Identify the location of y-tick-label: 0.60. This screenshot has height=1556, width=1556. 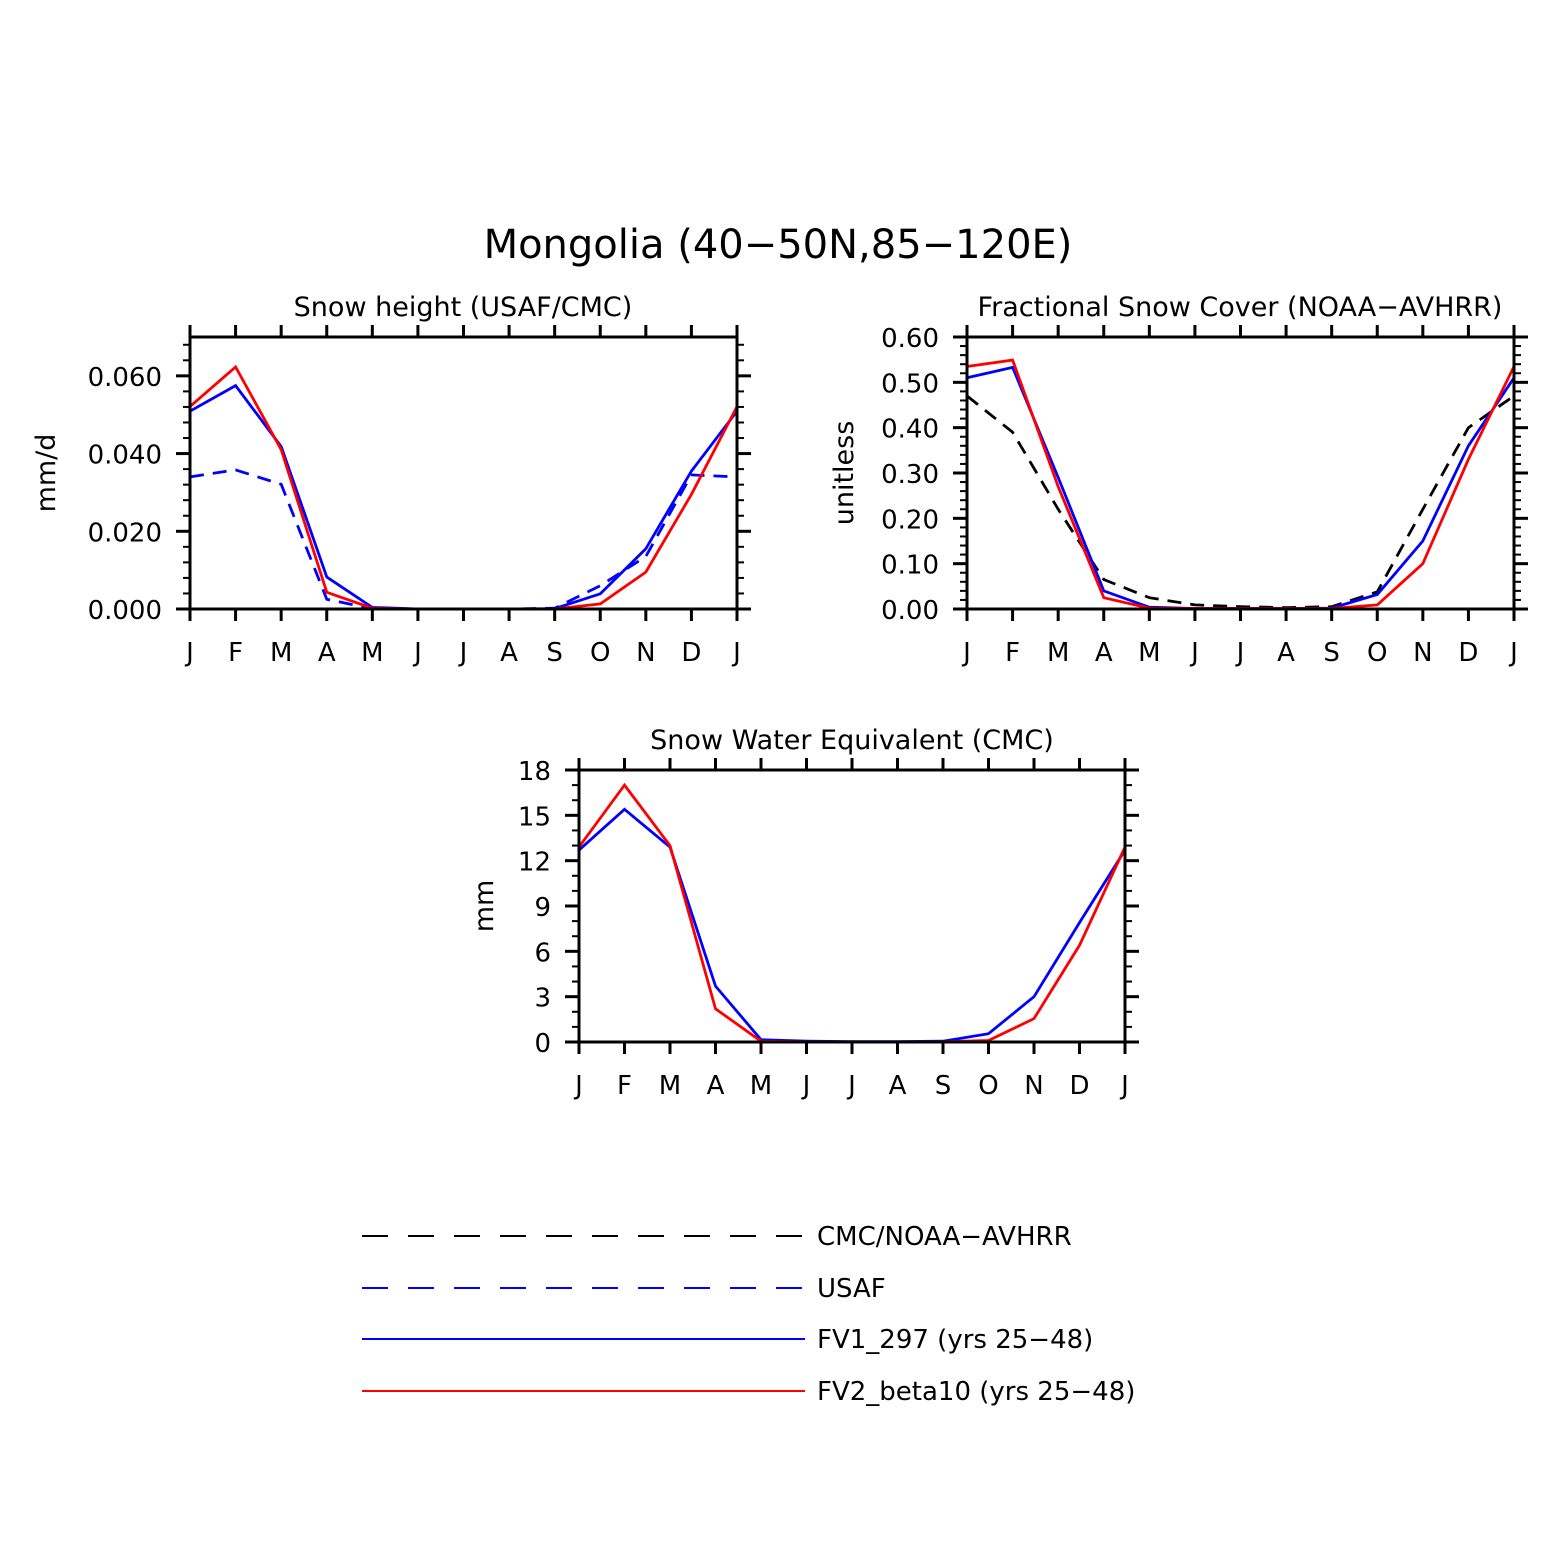
(910, 339).